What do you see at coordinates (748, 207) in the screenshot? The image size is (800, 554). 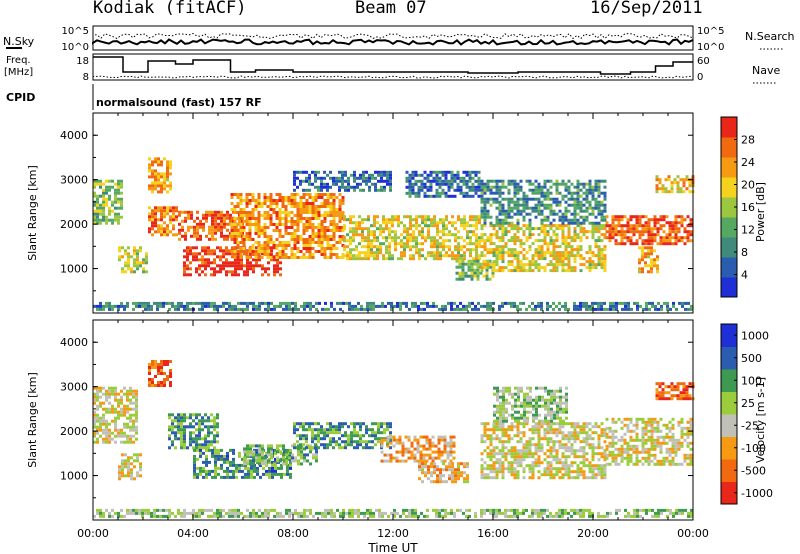 I see `colorbar-tick-label: 16` at bounding box center [748, 207].